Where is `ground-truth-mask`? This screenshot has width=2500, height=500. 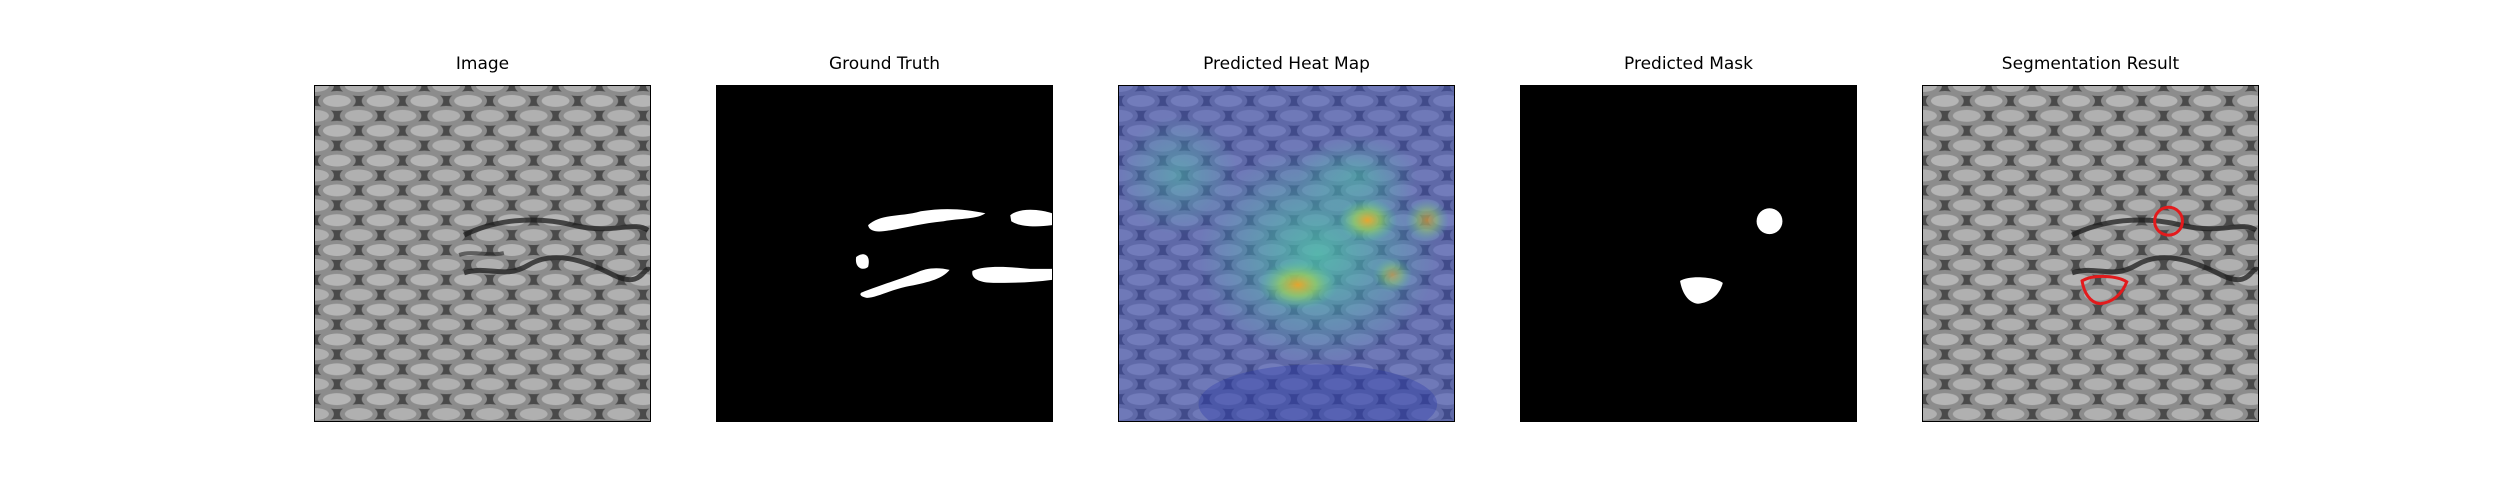 ground-truth-mask is located at coordinates (884, 253).